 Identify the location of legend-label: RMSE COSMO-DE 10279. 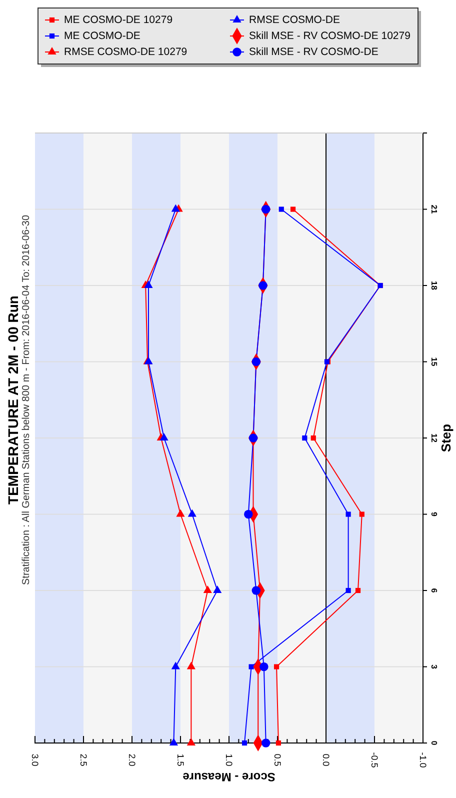
(126, 52).